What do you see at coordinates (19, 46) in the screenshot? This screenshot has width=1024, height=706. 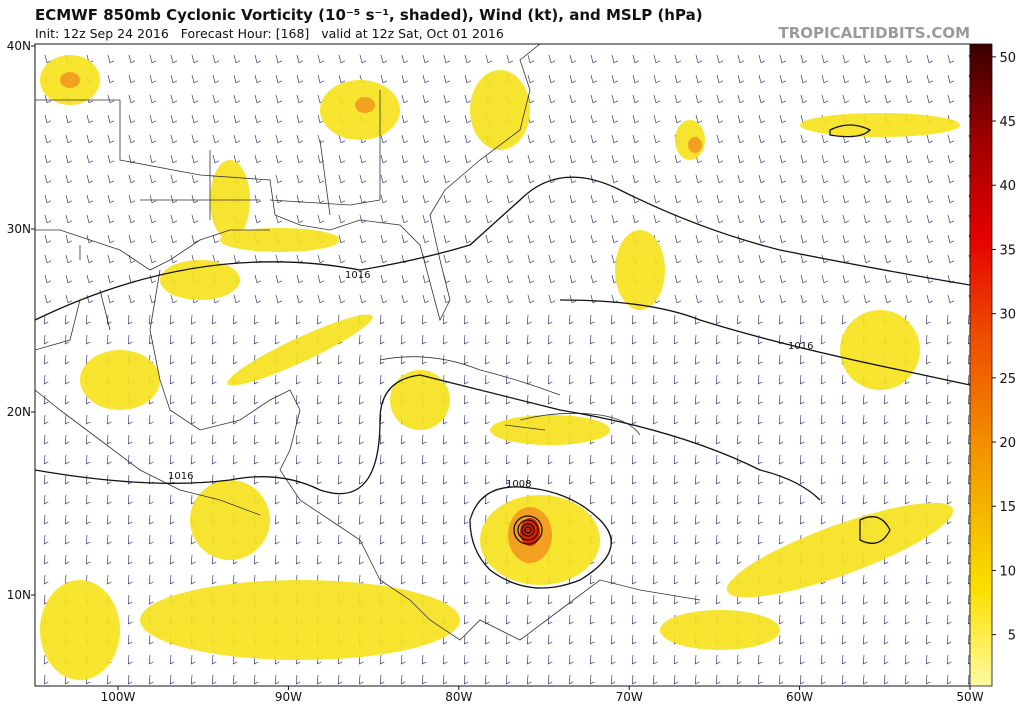 I see `lat-label: 40N` at bounding box center [19, 46].